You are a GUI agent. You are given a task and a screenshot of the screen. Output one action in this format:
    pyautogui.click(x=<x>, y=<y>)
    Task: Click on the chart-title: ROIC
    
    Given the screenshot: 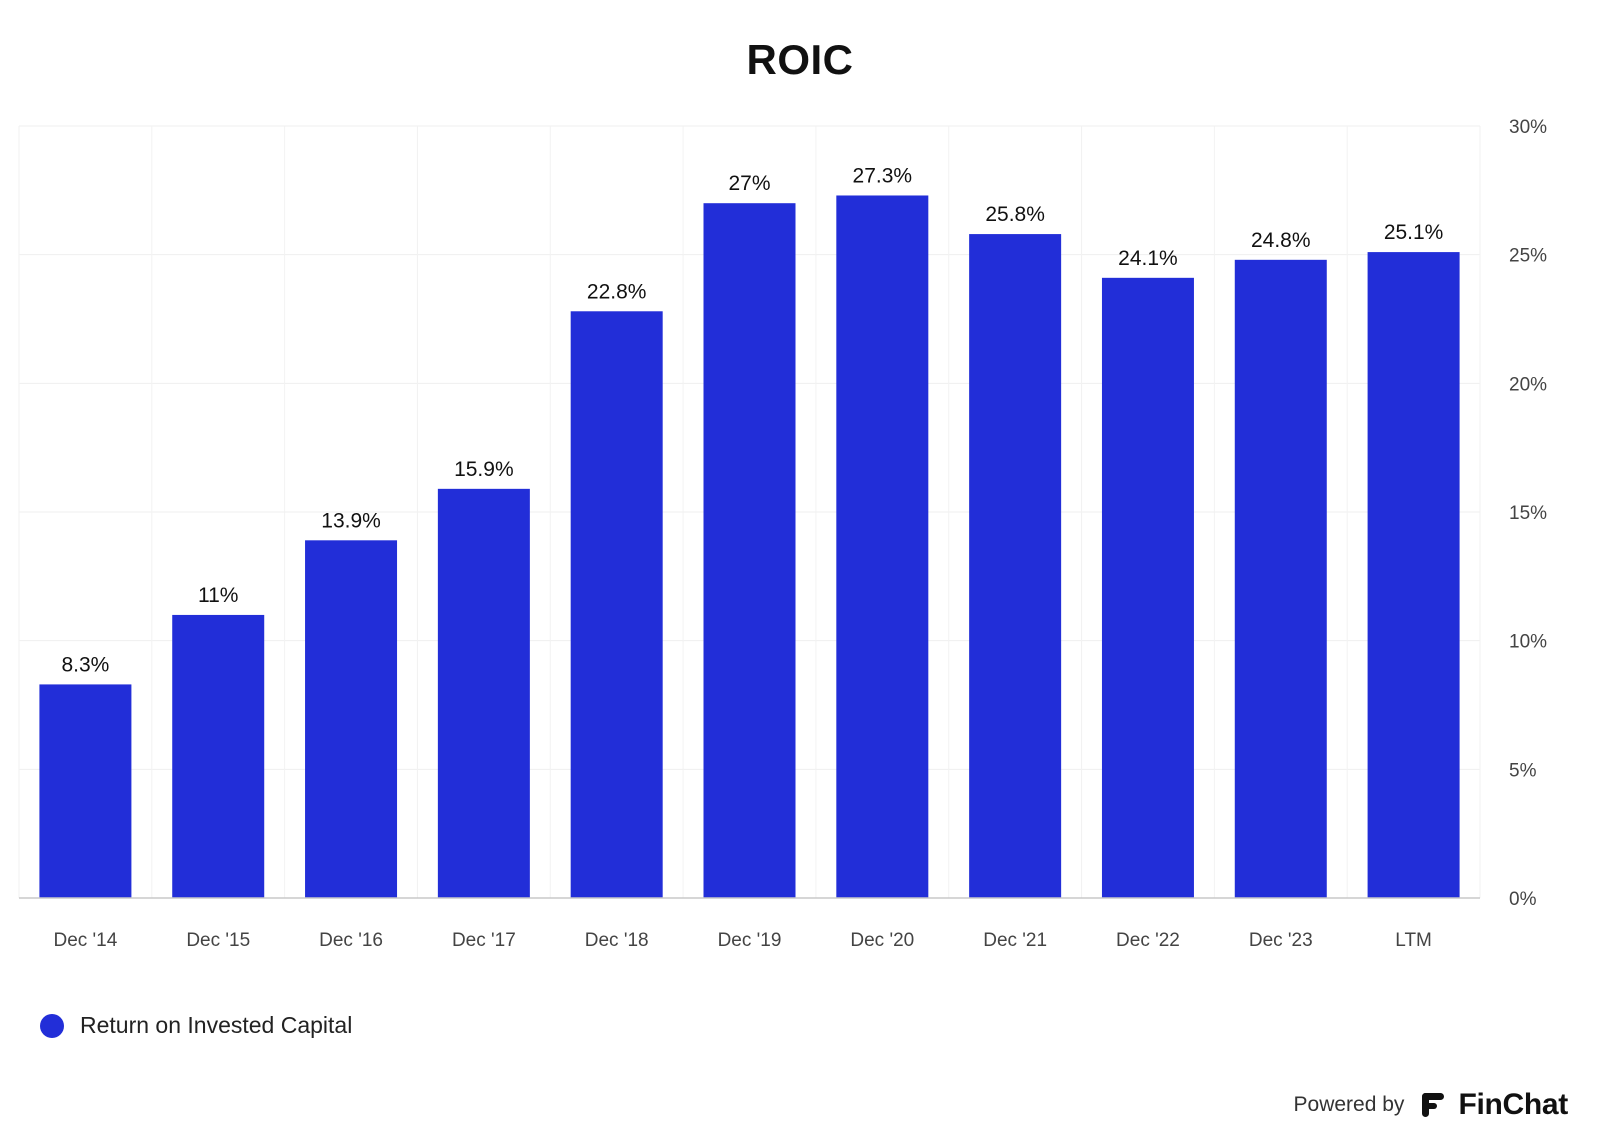 What is the action you would take?
    pyautogui.click(x=800, y=59)
    